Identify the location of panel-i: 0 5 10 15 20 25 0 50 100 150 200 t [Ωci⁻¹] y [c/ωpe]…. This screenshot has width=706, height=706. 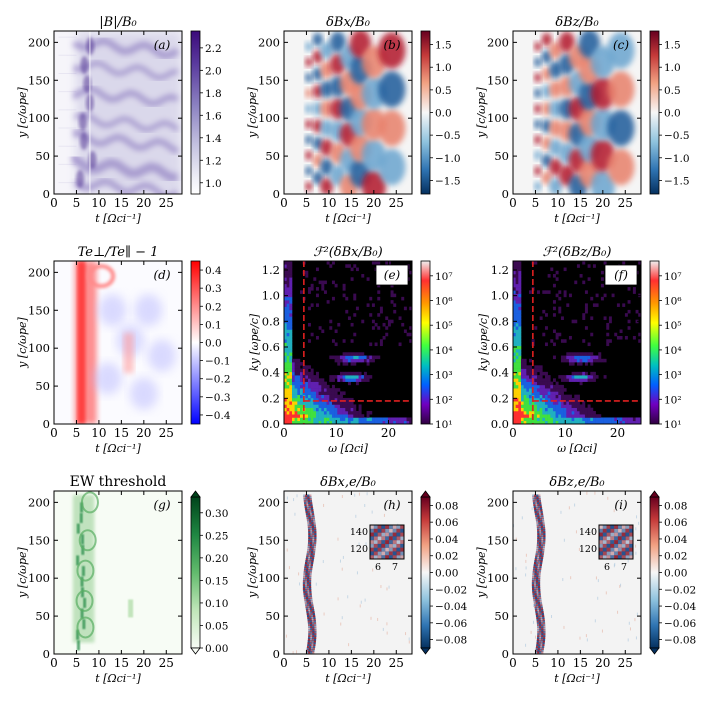
(585, 580).